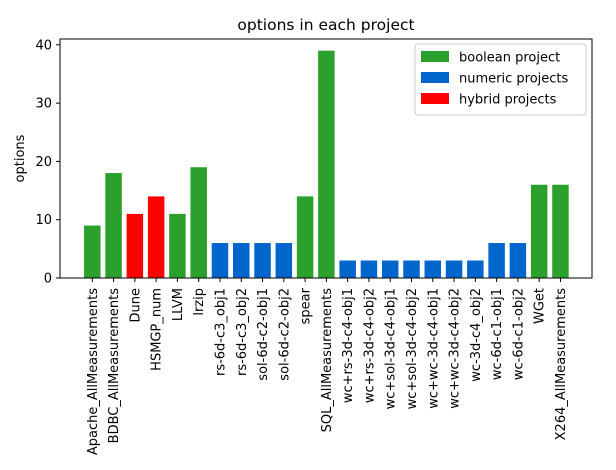 This screenshot has width=616, height=470. What do you see at coordinates (135, 305) in the screenshot?
I see `x-tick-label: Dune` at bounding box center [135, 305].